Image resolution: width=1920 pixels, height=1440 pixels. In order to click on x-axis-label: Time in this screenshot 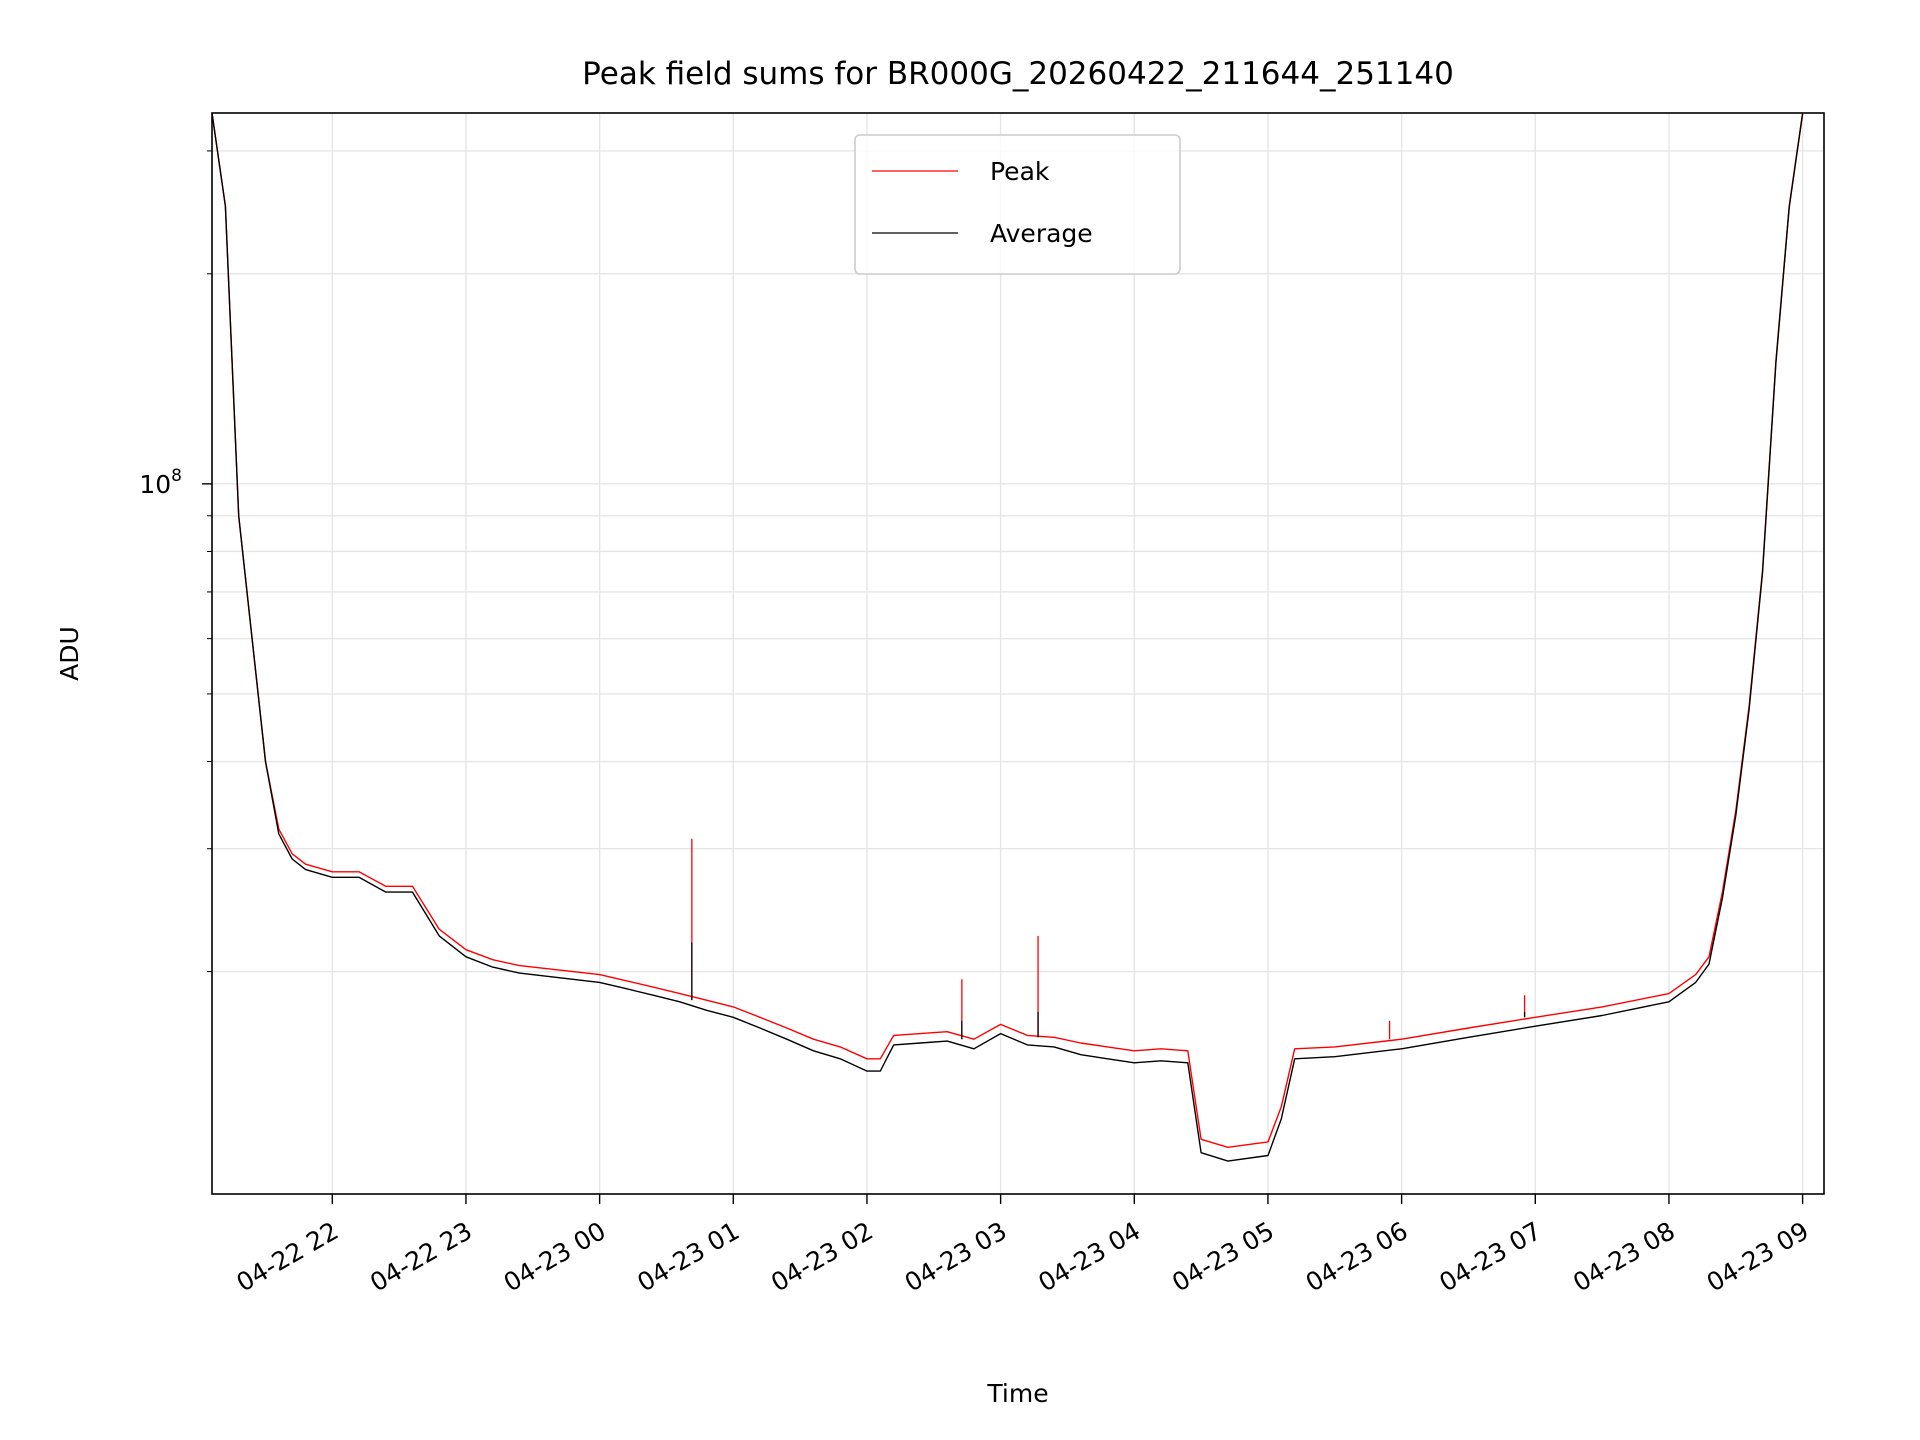, I will do `click(1017, 1393)`.